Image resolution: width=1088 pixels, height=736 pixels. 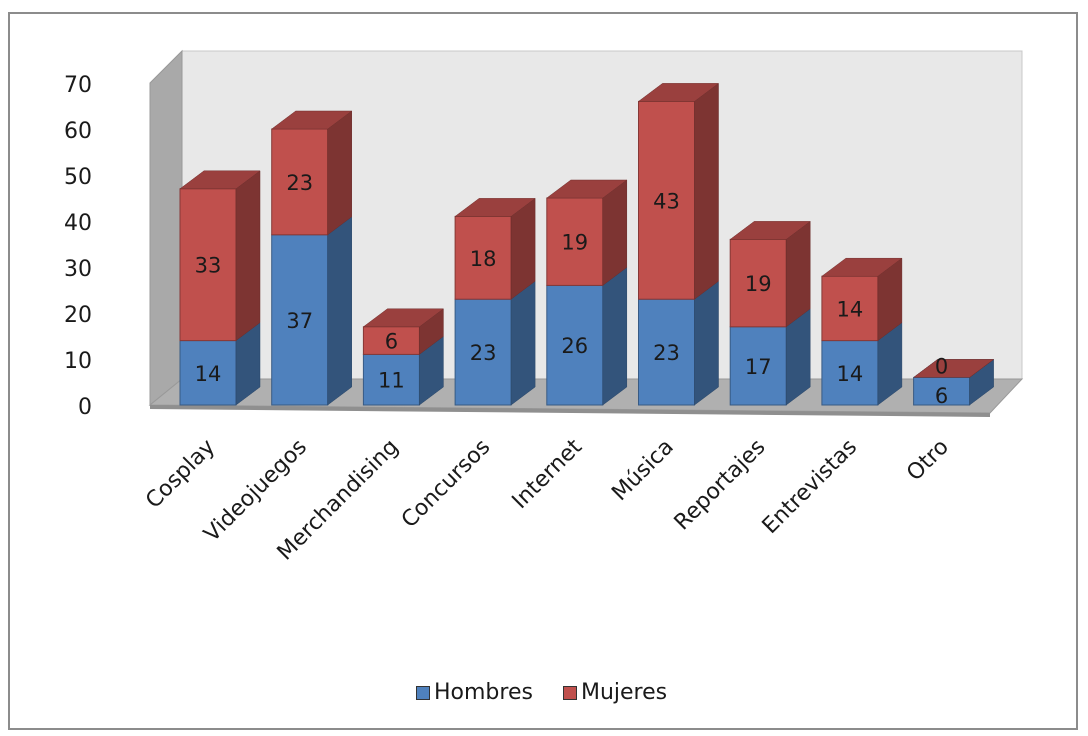 I want to click on x-tick-label-reportajes: Reportajes, so click(x=720, y=485).